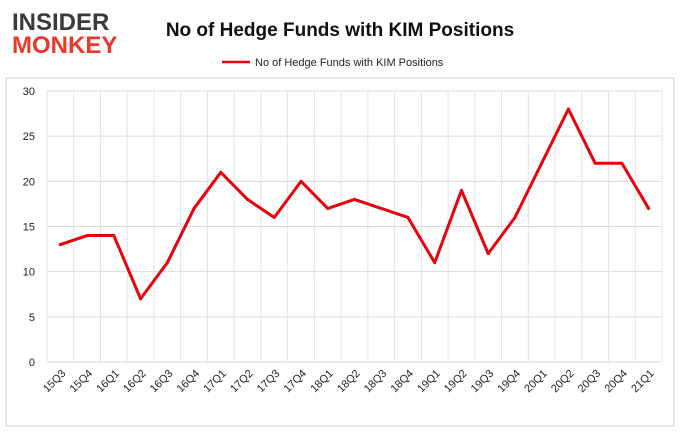  Describe the element at coordinates (60, 22) in the screenshot. I see `logo-line-1: INSIDER` at that location.